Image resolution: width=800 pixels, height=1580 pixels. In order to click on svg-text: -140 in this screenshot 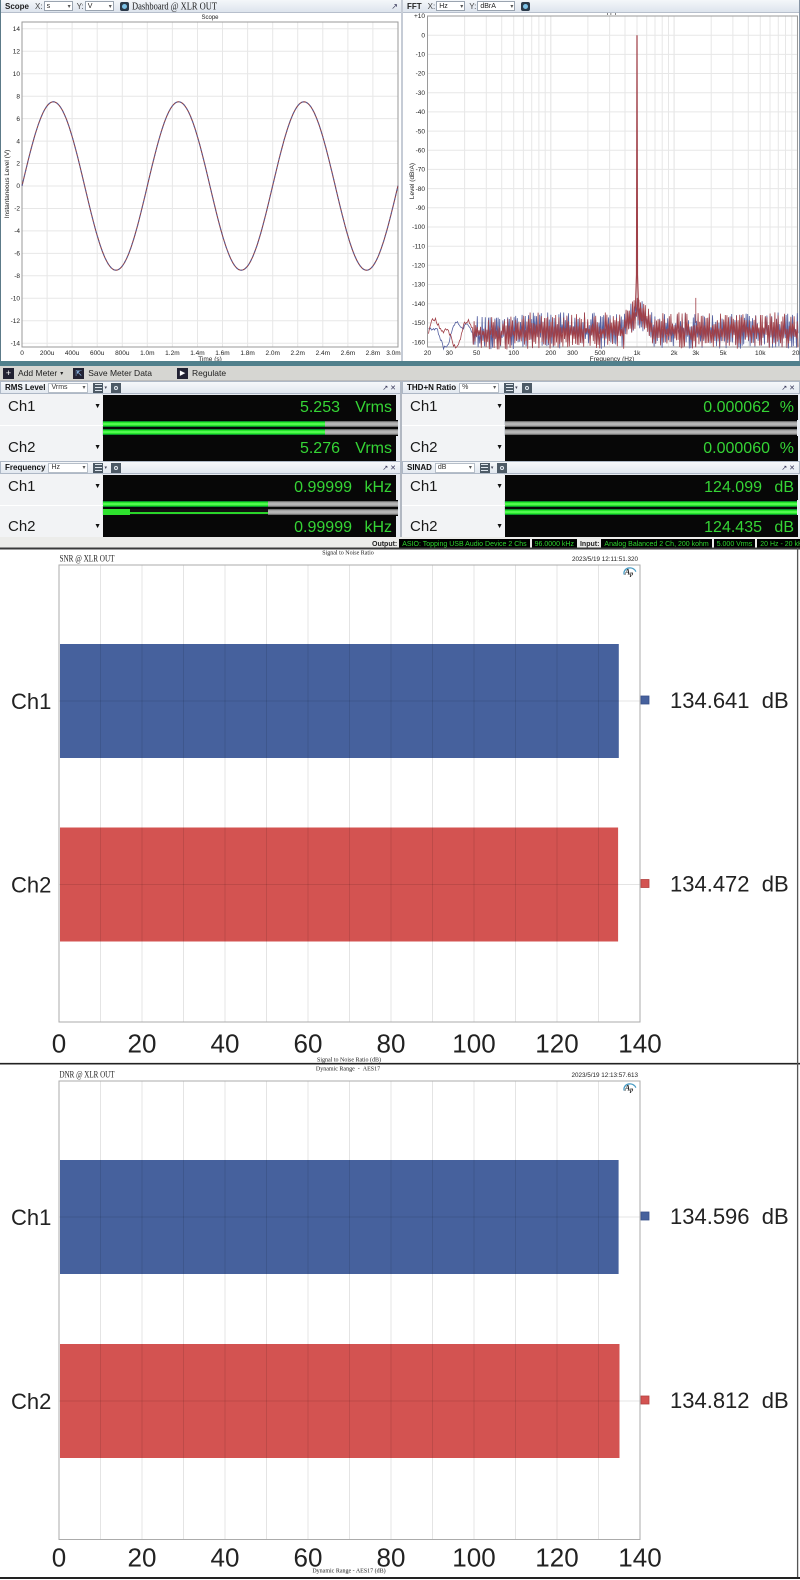, I will do `click(418, 304)`.